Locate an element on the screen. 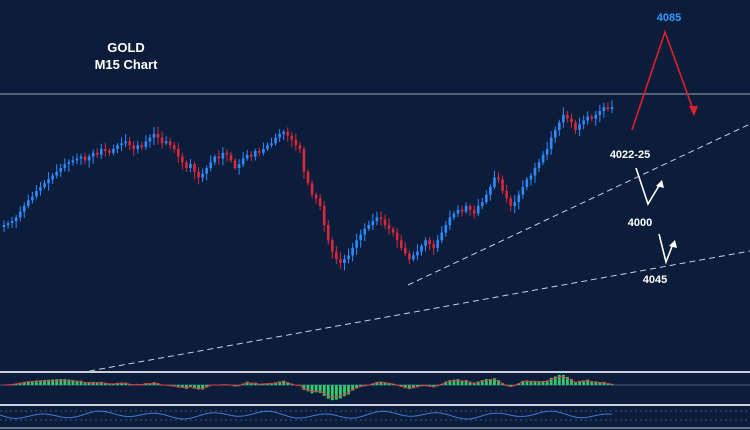 Image resolution: width=750 pixels, height=430 pixels. label-support-1: 4000 is located at coordinates (640, 223).